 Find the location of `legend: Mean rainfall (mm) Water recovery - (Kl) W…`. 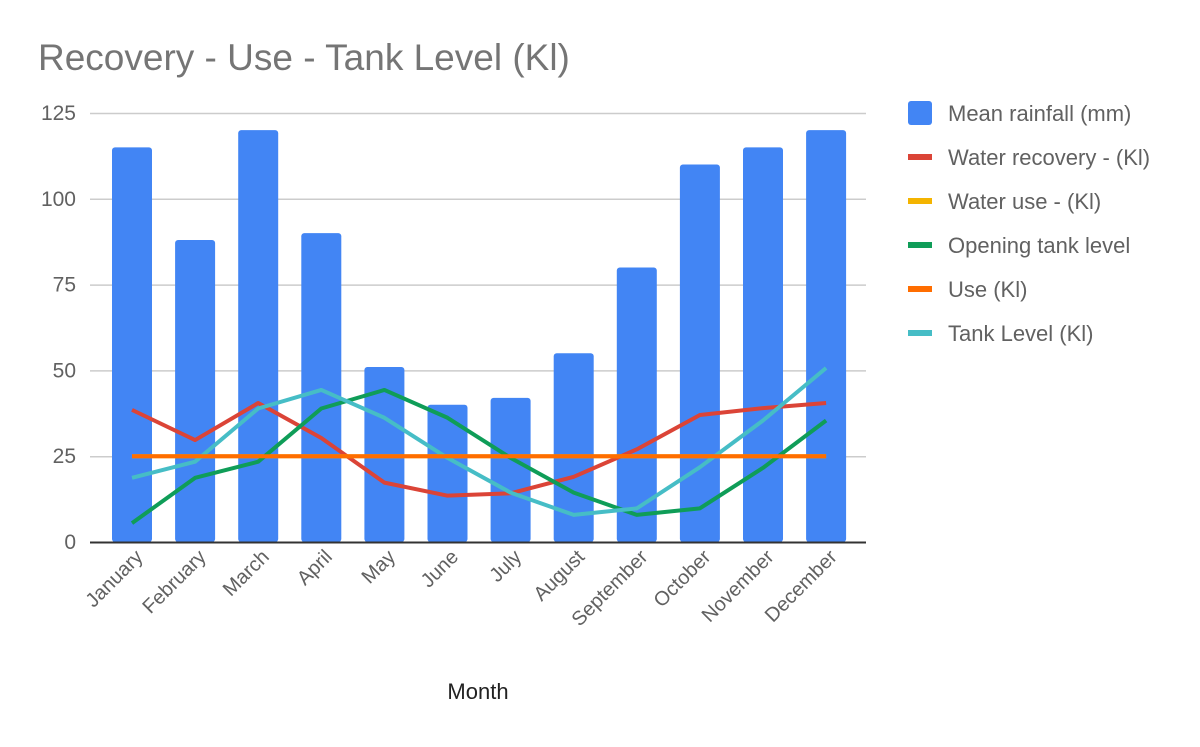

legend: Mean rainfall (mm) Water recovery - (Kl) W… is located at coordinates (1029, 223).